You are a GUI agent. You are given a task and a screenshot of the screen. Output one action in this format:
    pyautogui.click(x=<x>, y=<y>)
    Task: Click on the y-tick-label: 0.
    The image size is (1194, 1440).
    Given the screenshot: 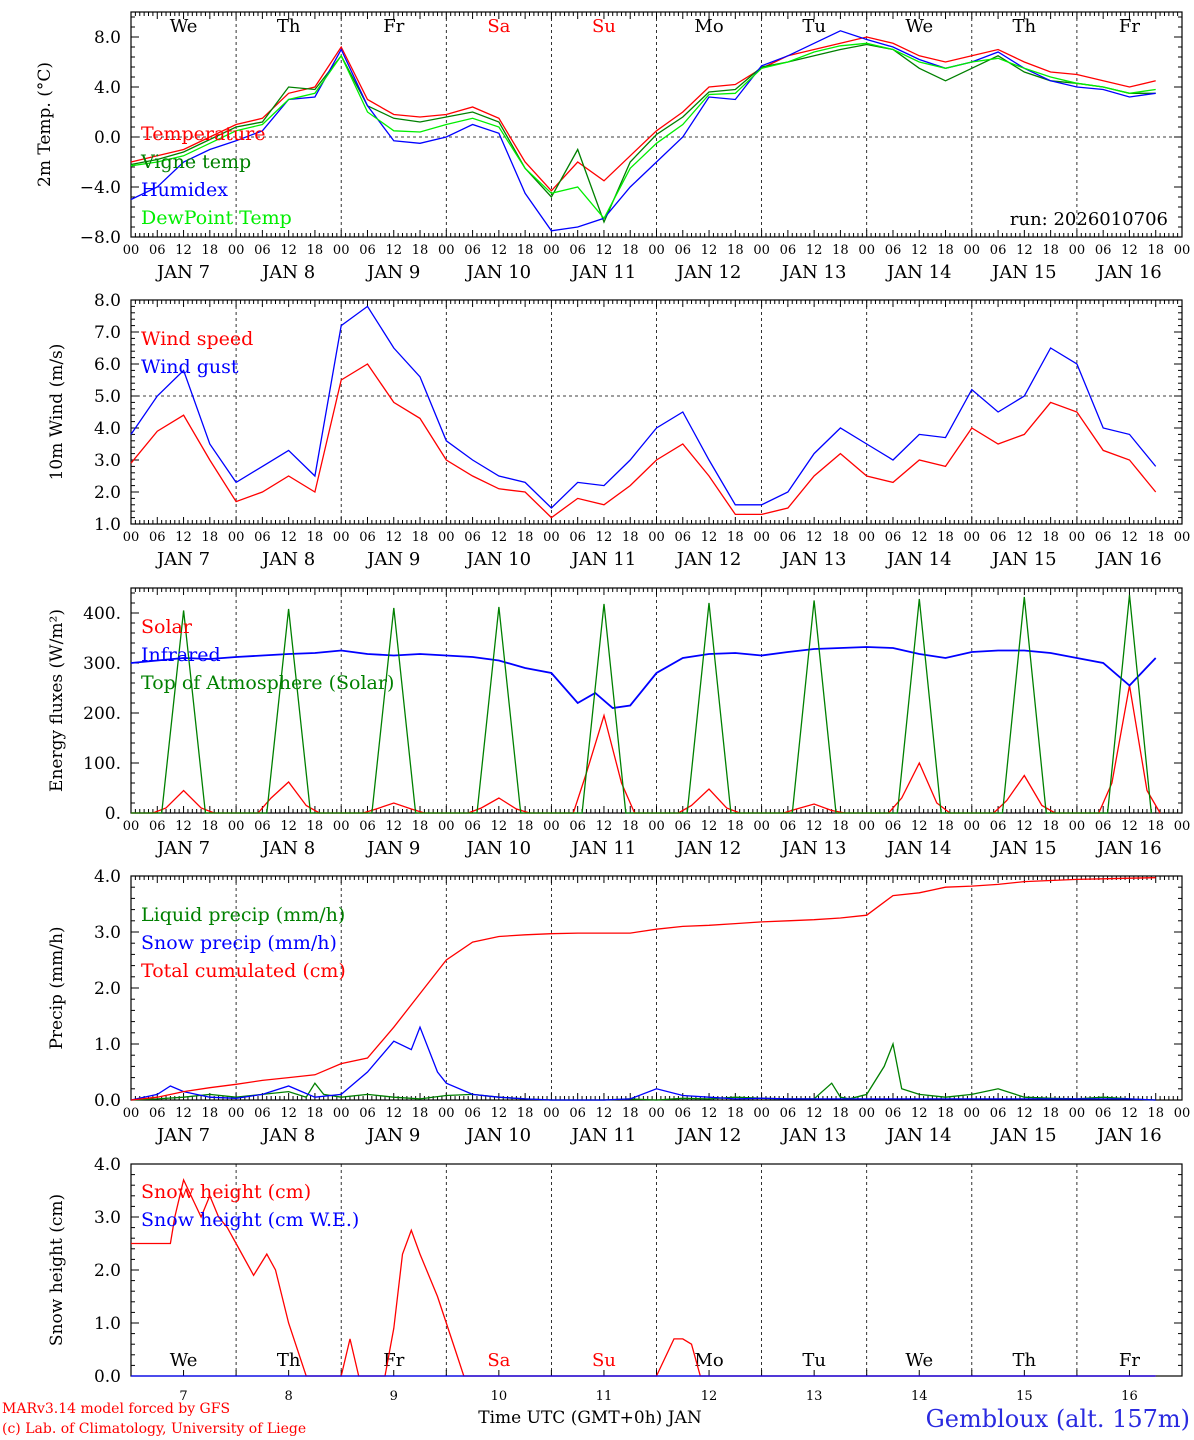 What is the action you would take?
    pyautogui.click(x=113, y=814)
    